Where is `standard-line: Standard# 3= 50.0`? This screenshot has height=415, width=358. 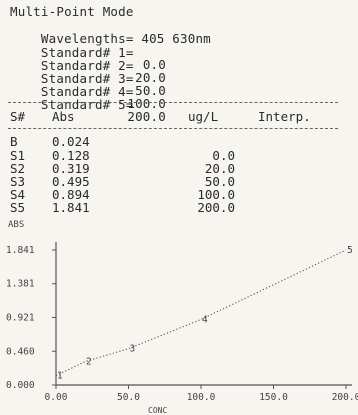
standard-line: Standard# 3= 50.0 is located at coordinates (88, 85).